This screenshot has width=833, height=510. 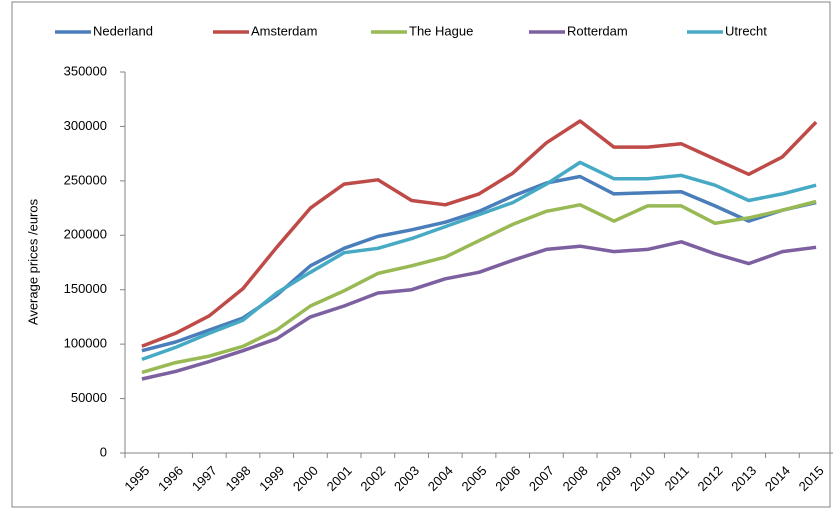 What do you see at coordinates (103, 451) in the screenshot?
I see `y-tick-label: 0` at bounding box center [103, 451].